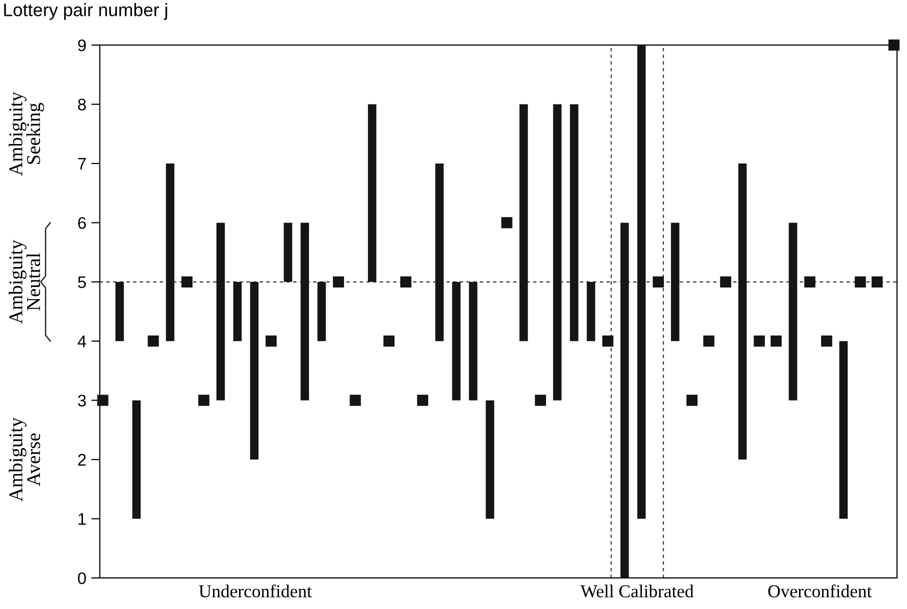 This screenshot has height=609, width=907. I want to click on y-tick-label: 0, so click(82, 578).